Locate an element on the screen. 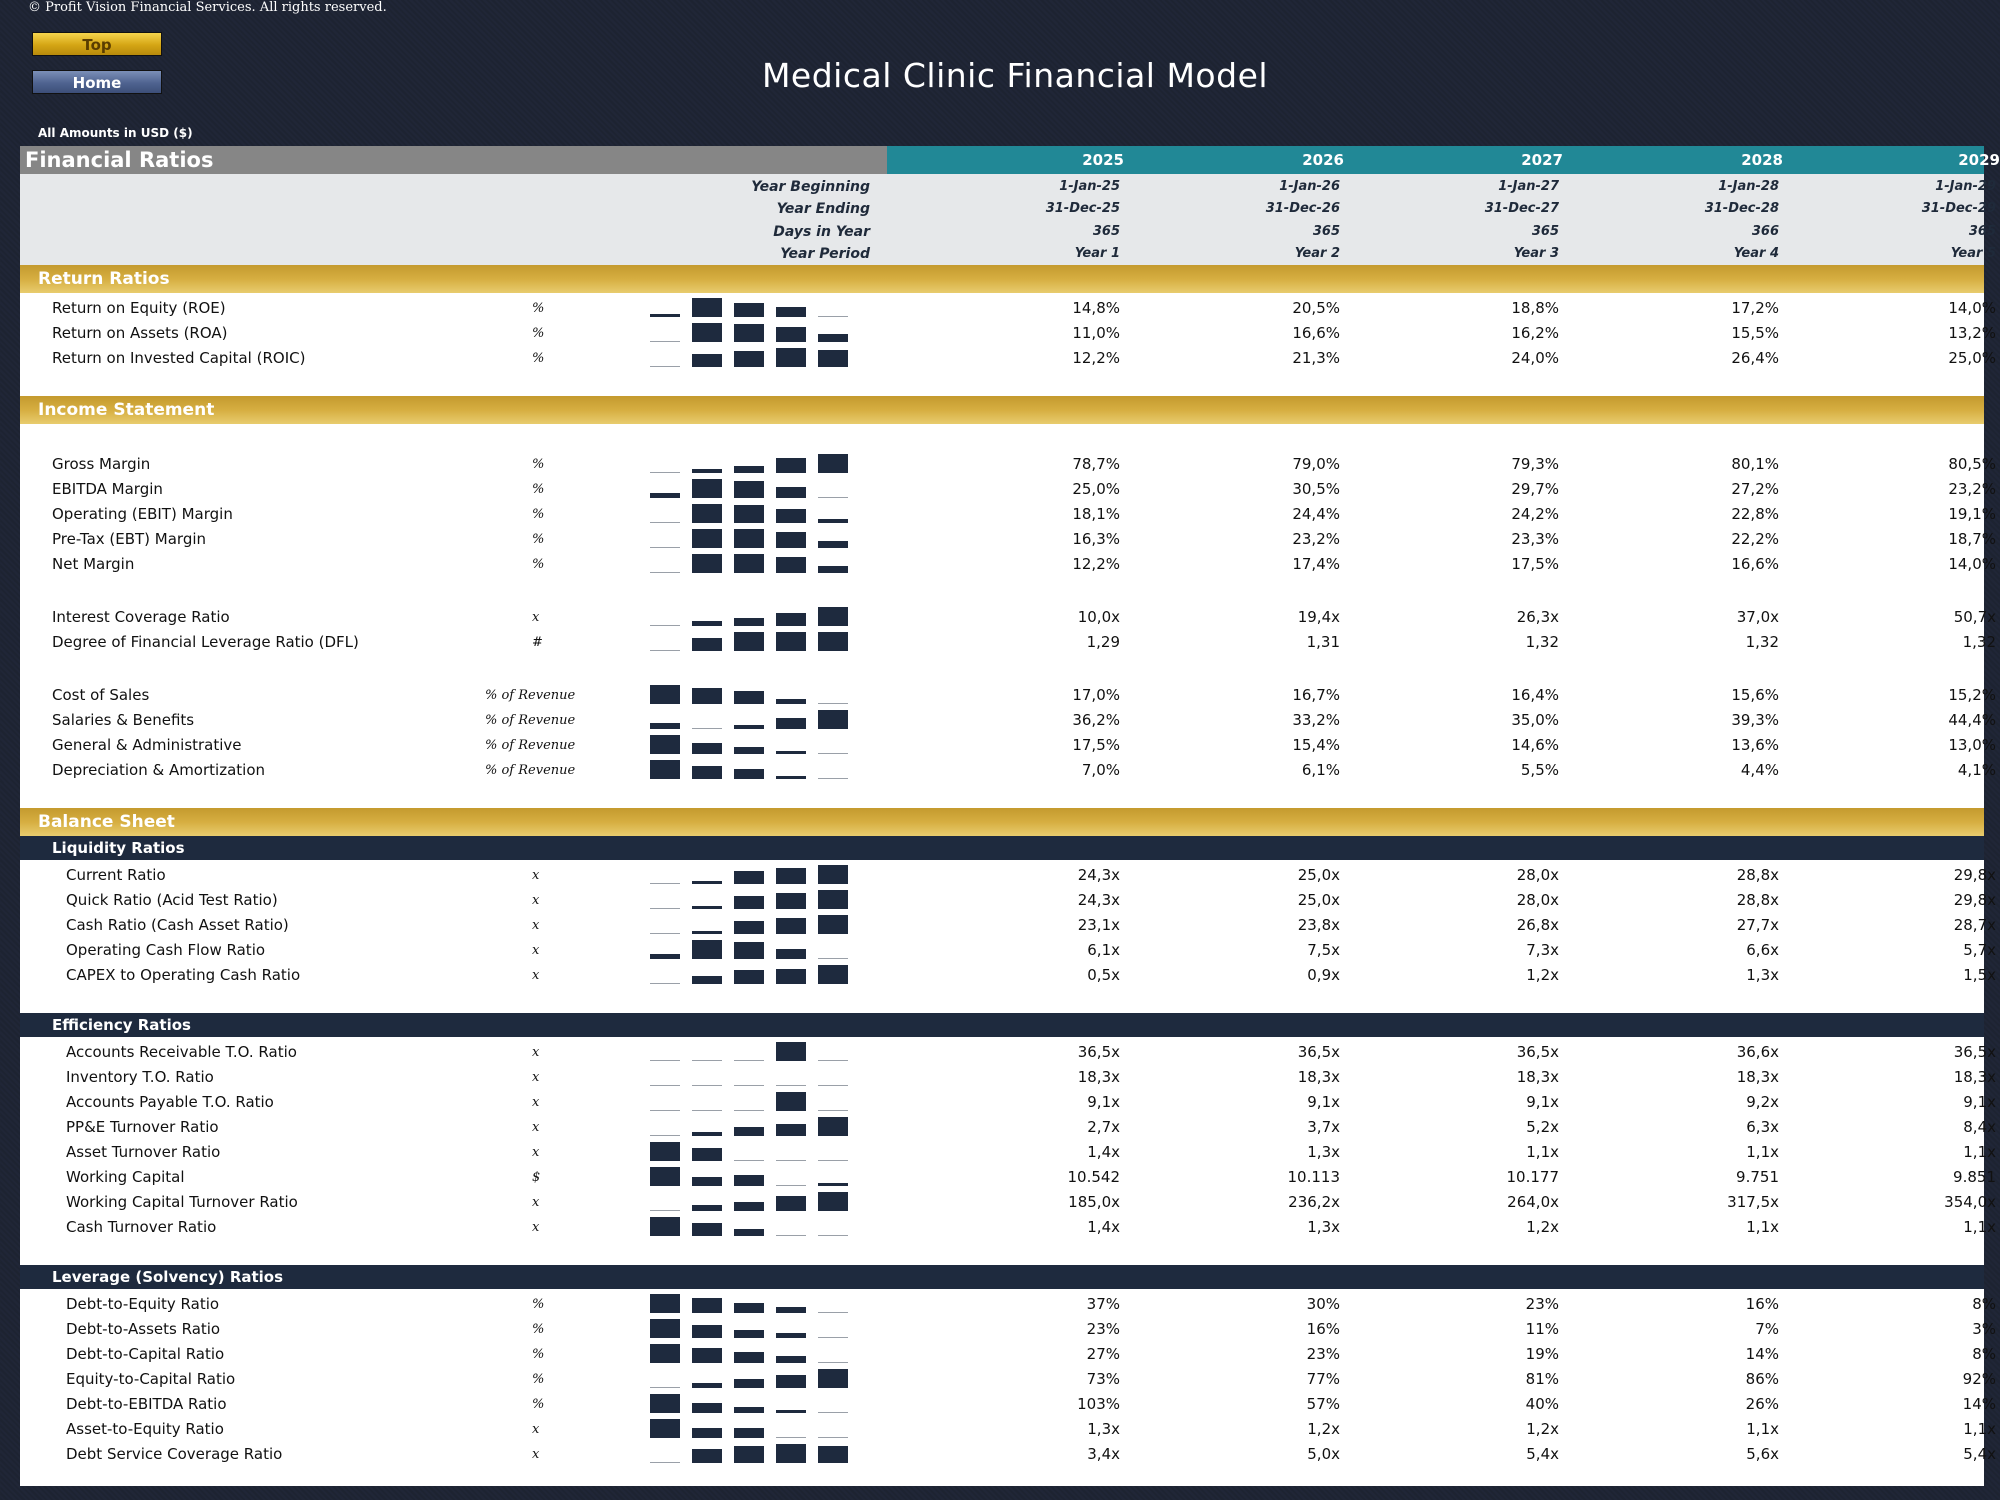 Image resolution: width=2000 pixels, height=1500 pixels. ratio-value: 23,1x is located at coordinates (1098, 925).